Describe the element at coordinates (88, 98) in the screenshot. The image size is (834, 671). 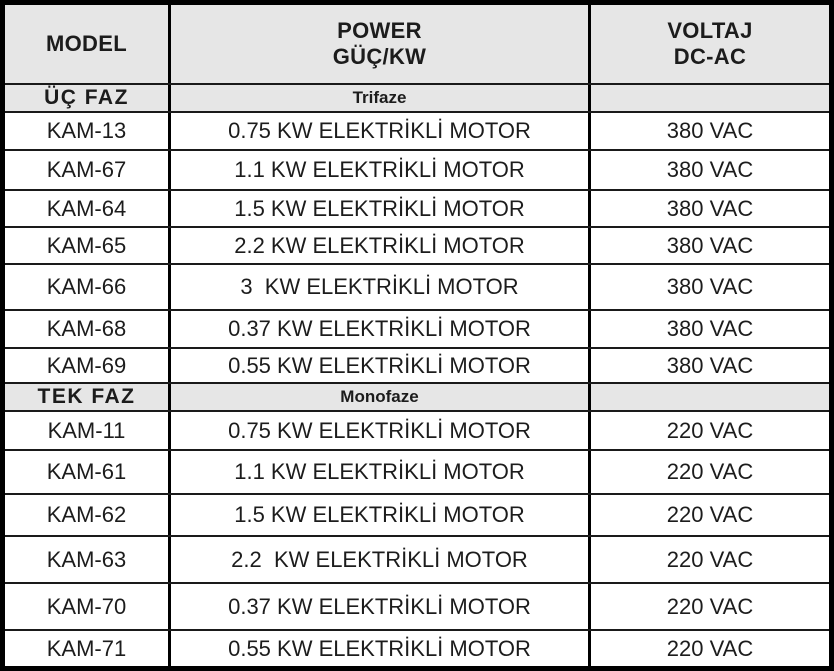
I see `section-label: ÜÇ FAZ` at that location.